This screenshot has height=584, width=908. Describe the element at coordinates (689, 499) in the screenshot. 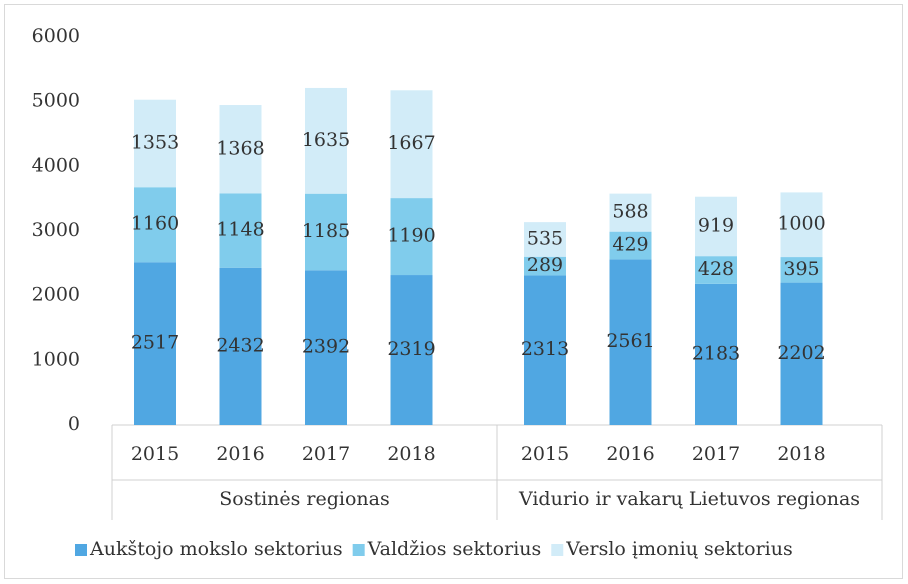

I see `group-label: Vidurio ir vakarų Lietuvos regionas` at that location.